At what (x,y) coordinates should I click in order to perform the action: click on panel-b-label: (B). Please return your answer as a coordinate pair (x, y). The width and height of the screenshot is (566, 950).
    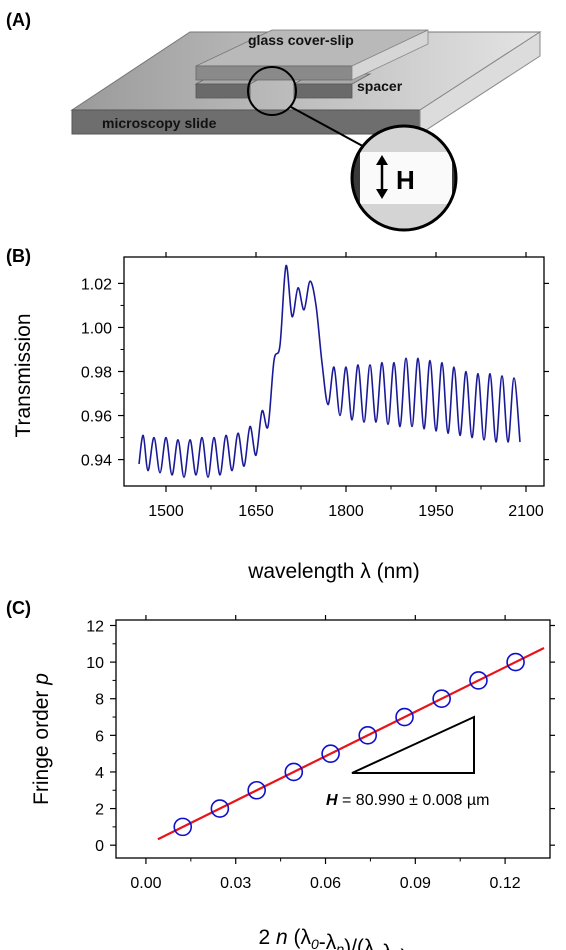
    Looking at the image, I should click on (18, 256).